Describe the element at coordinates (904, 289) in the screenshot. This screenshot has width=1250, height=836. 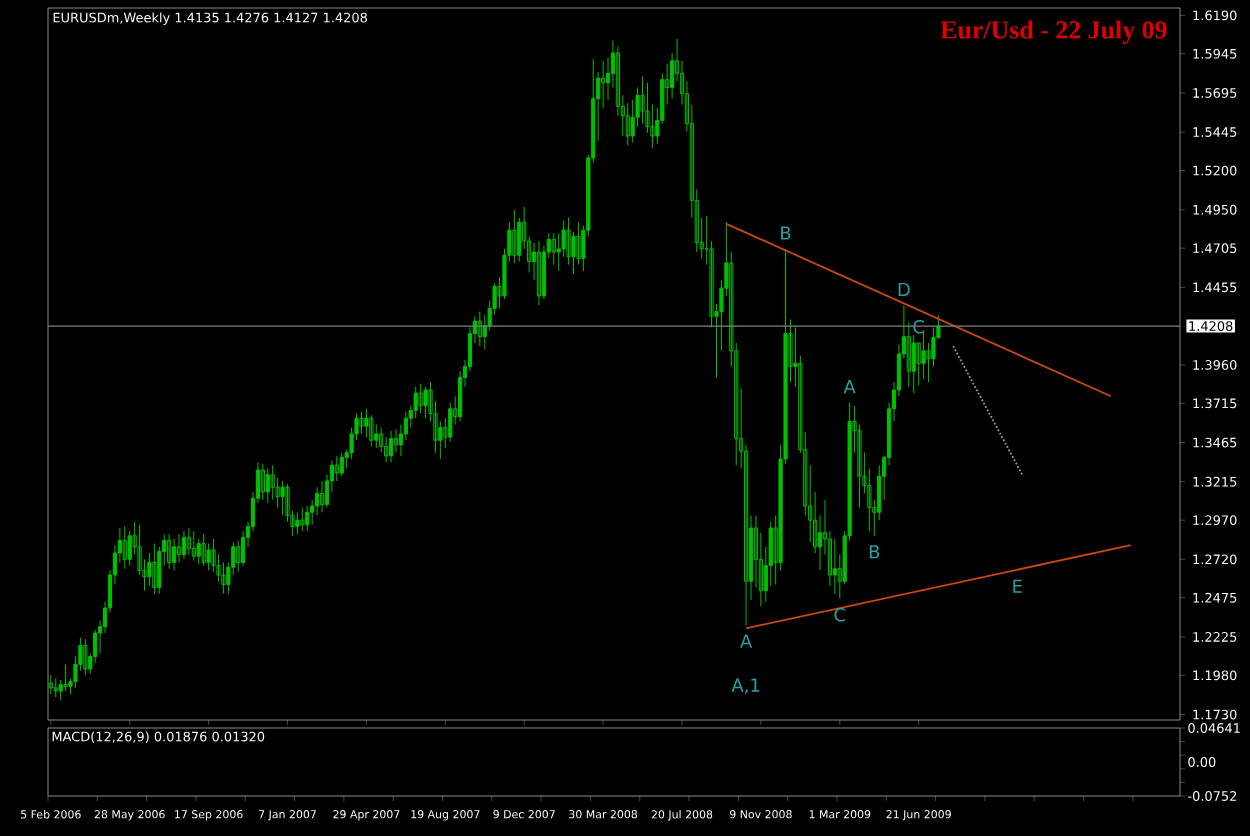
I see `annotation: D` at that location.